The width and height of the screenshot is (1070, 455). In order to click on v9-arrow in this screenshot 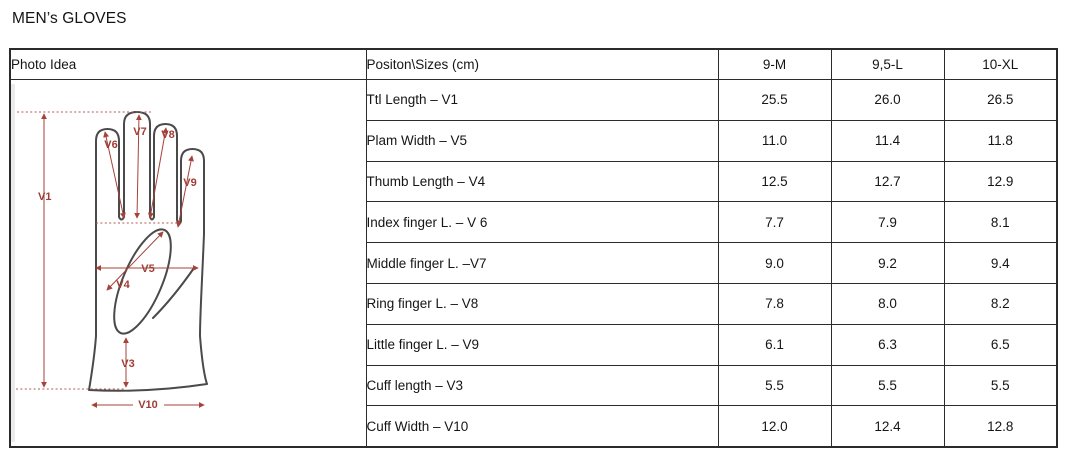, I will do `click(185, 191)`.